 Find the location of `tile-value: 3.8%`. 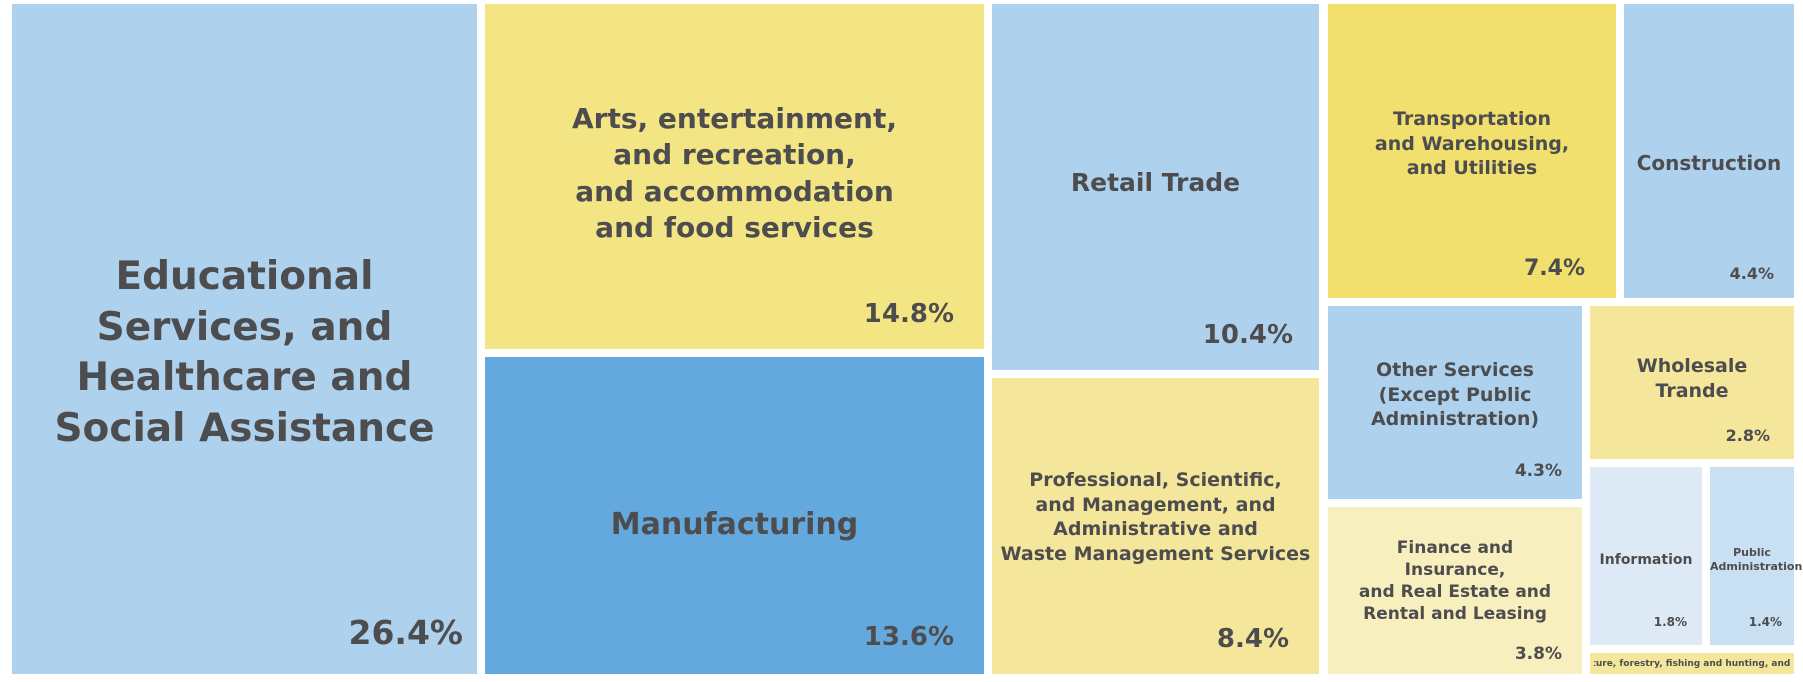

tile-value: 3.8% is located at coordinates (1538, 654).